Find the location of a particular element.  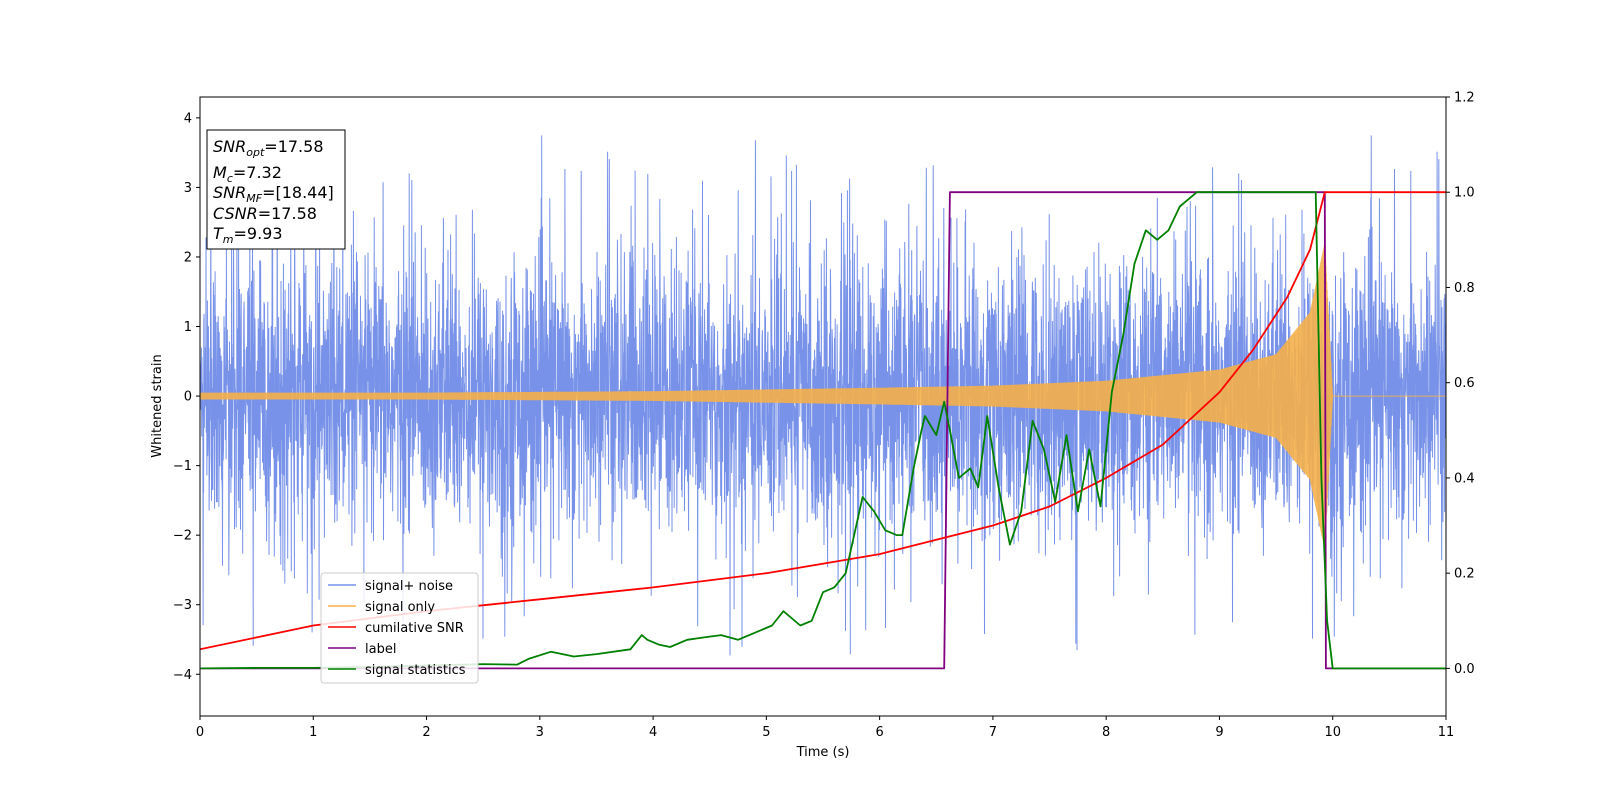

info-mc-value: =7.32 is located at coordinates (257, 172).